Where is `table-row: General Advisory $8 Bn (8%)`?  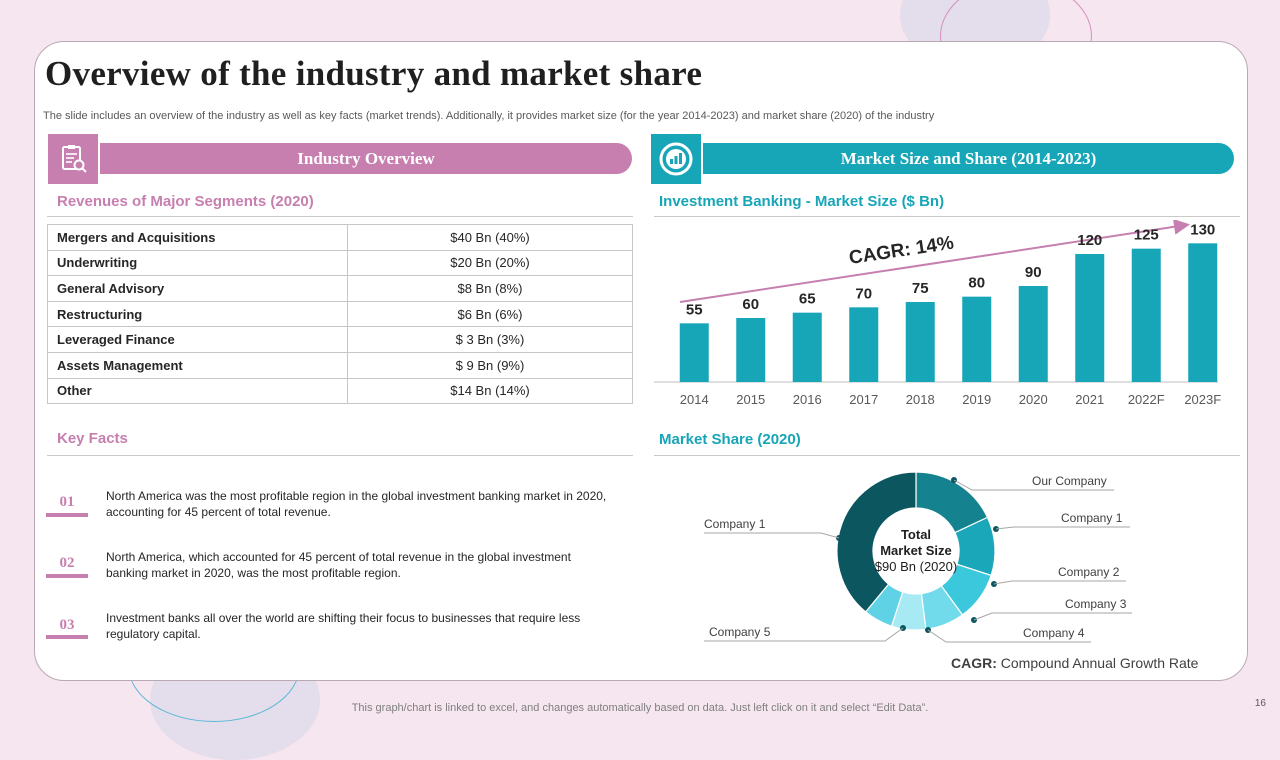 table-row: General Advisory $8 Bn (8%) is located at coordinates (340, 288).